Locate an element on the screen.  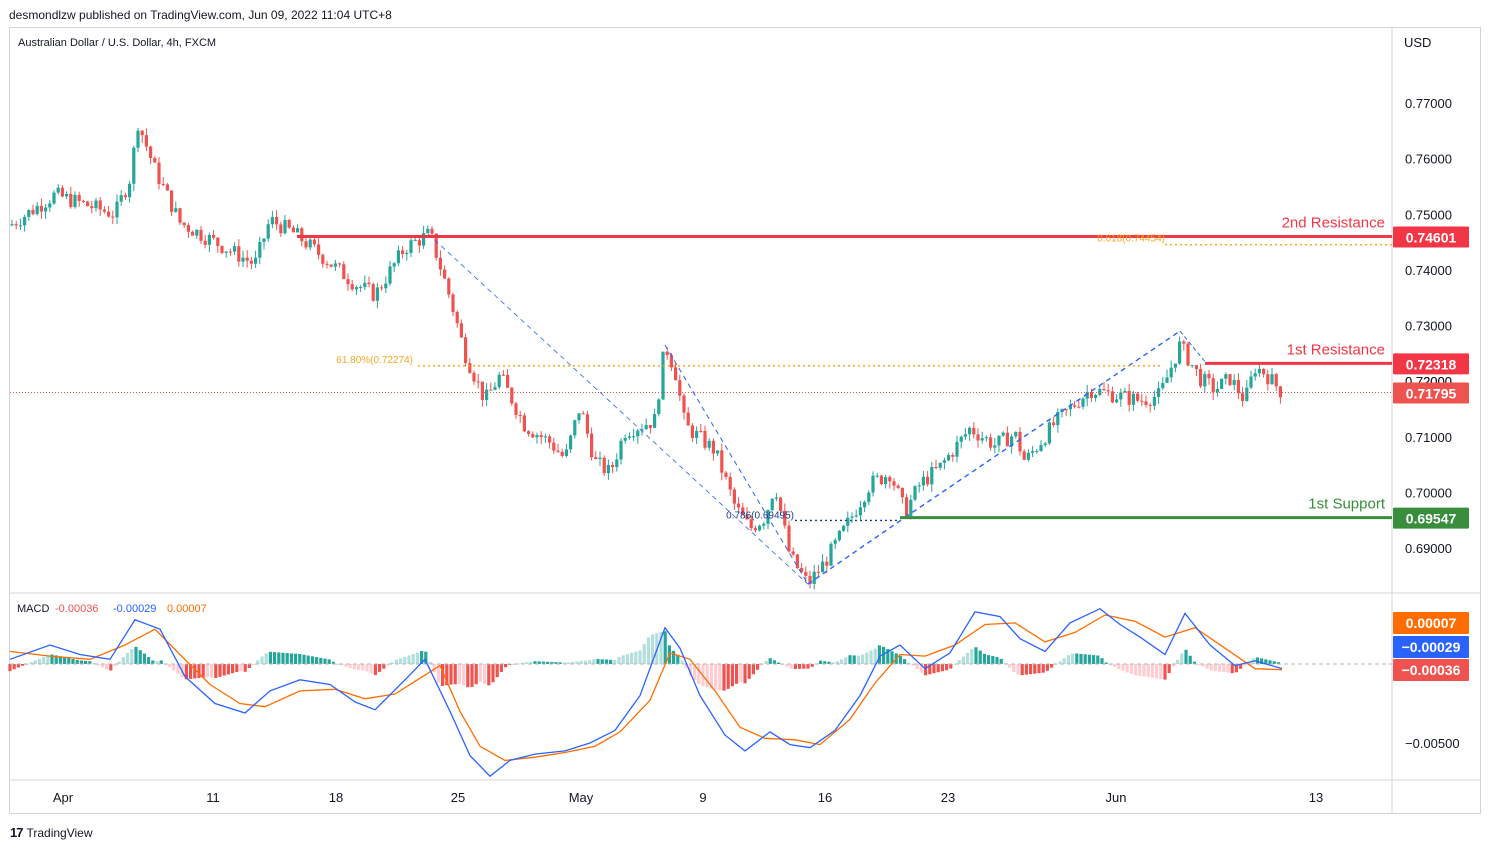
tradingview-logo: 17 TradingView is located at coordinates (51, 832).